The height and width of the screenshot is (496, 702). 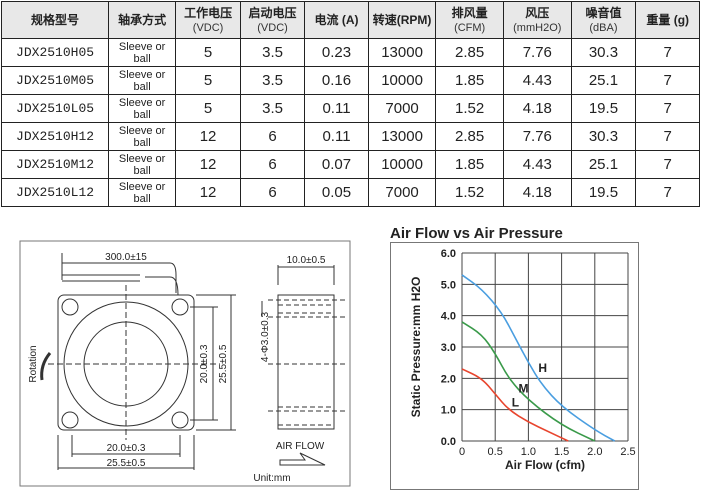 I want to click on column-header: 风压 (mmH2O), so click(x=537, y=20).